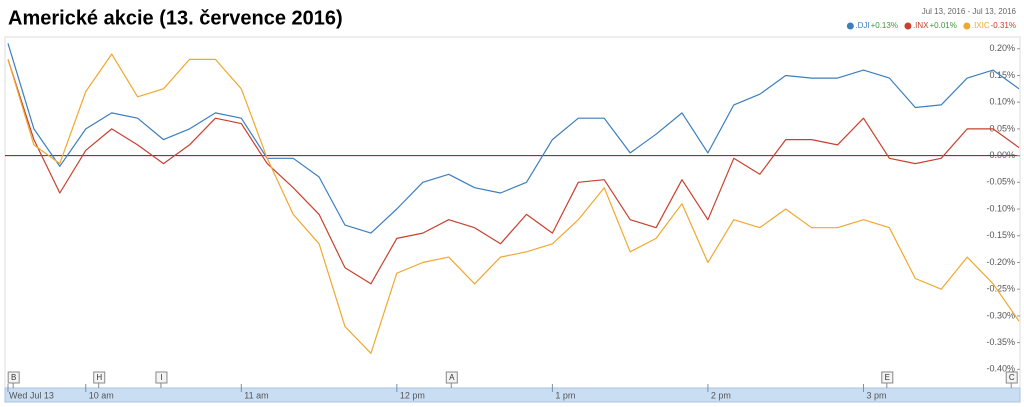 The image size is (1024, 407). What do you see at coordinates (862, 25) in the screenshot?
I see `legend-label: .DJI` at bounding box center [862, 25].